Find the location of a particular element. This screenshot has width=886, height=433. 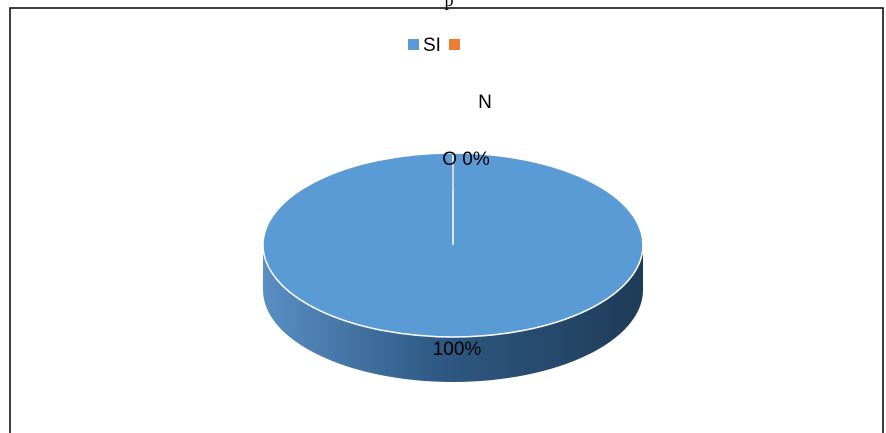

data-label: O 0% is located at coordinates (466, 159).